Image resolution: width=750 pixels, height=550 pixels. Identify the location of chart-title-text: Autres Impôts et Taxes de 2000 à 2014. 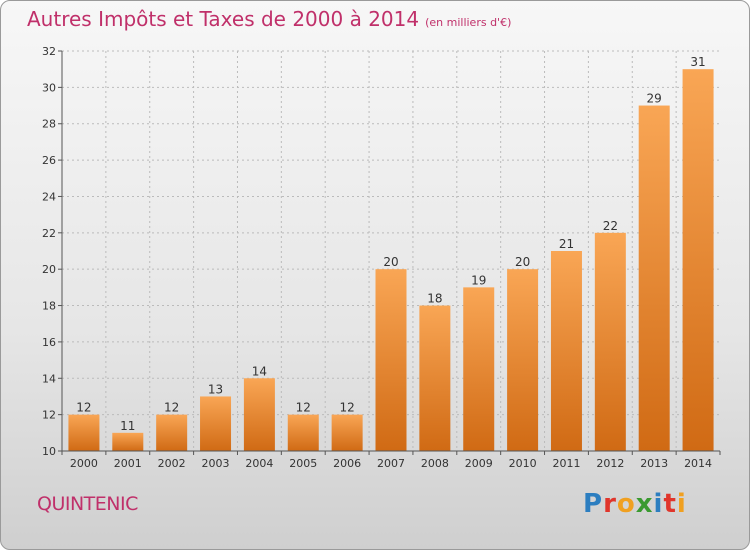
(223, 19).